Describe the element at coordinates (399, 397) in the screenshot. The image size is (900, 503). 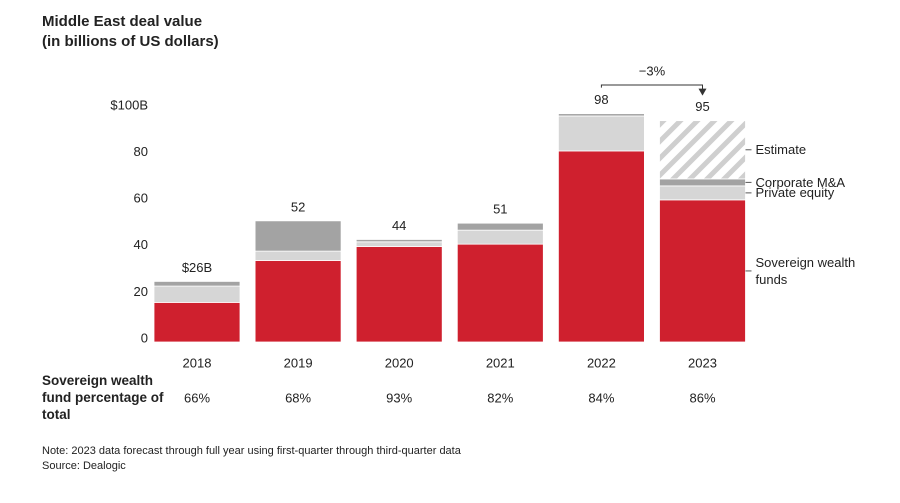
I see `share-value: 93%` at that location.